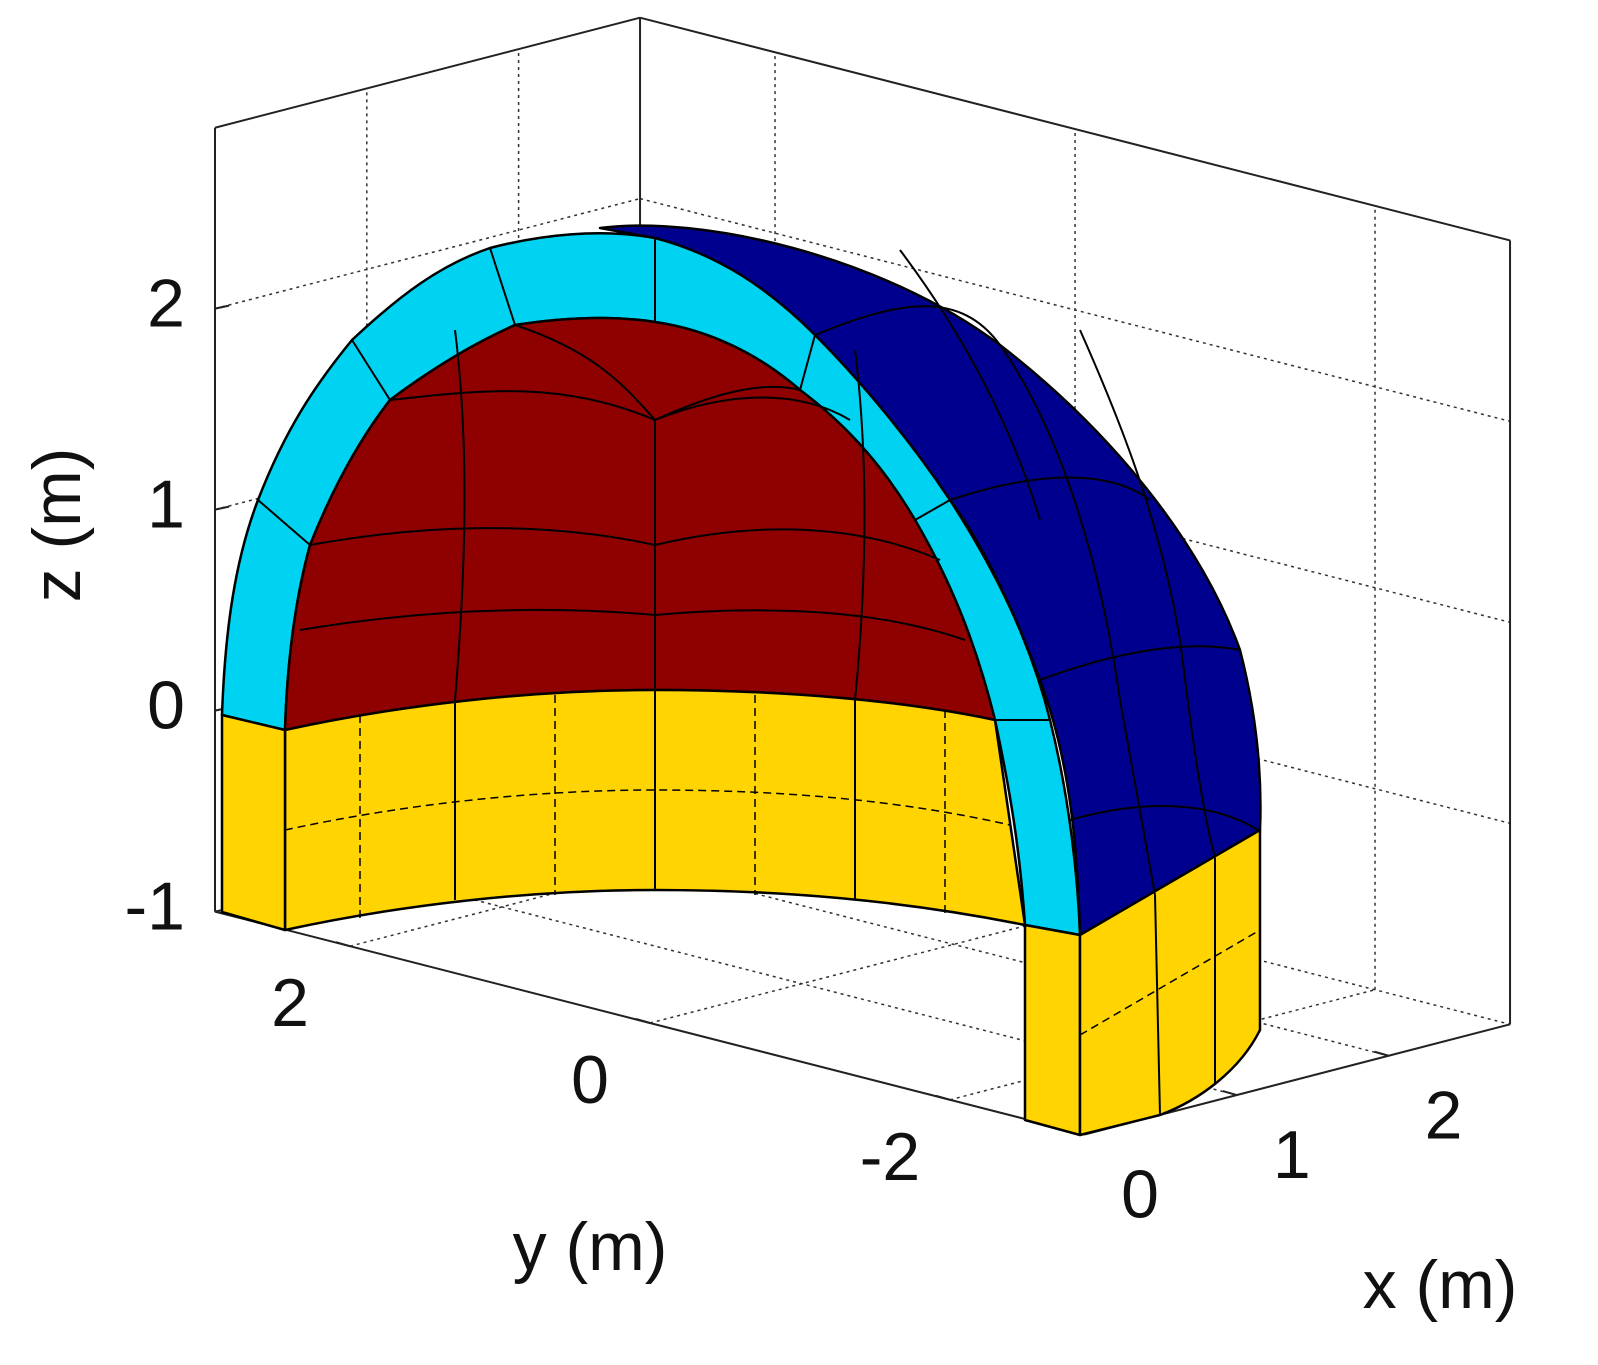  What do you see at coordinates (290, 1003) in the screenshot?
I see `y-tick-label: 2` at bounding box center [290, 1003].